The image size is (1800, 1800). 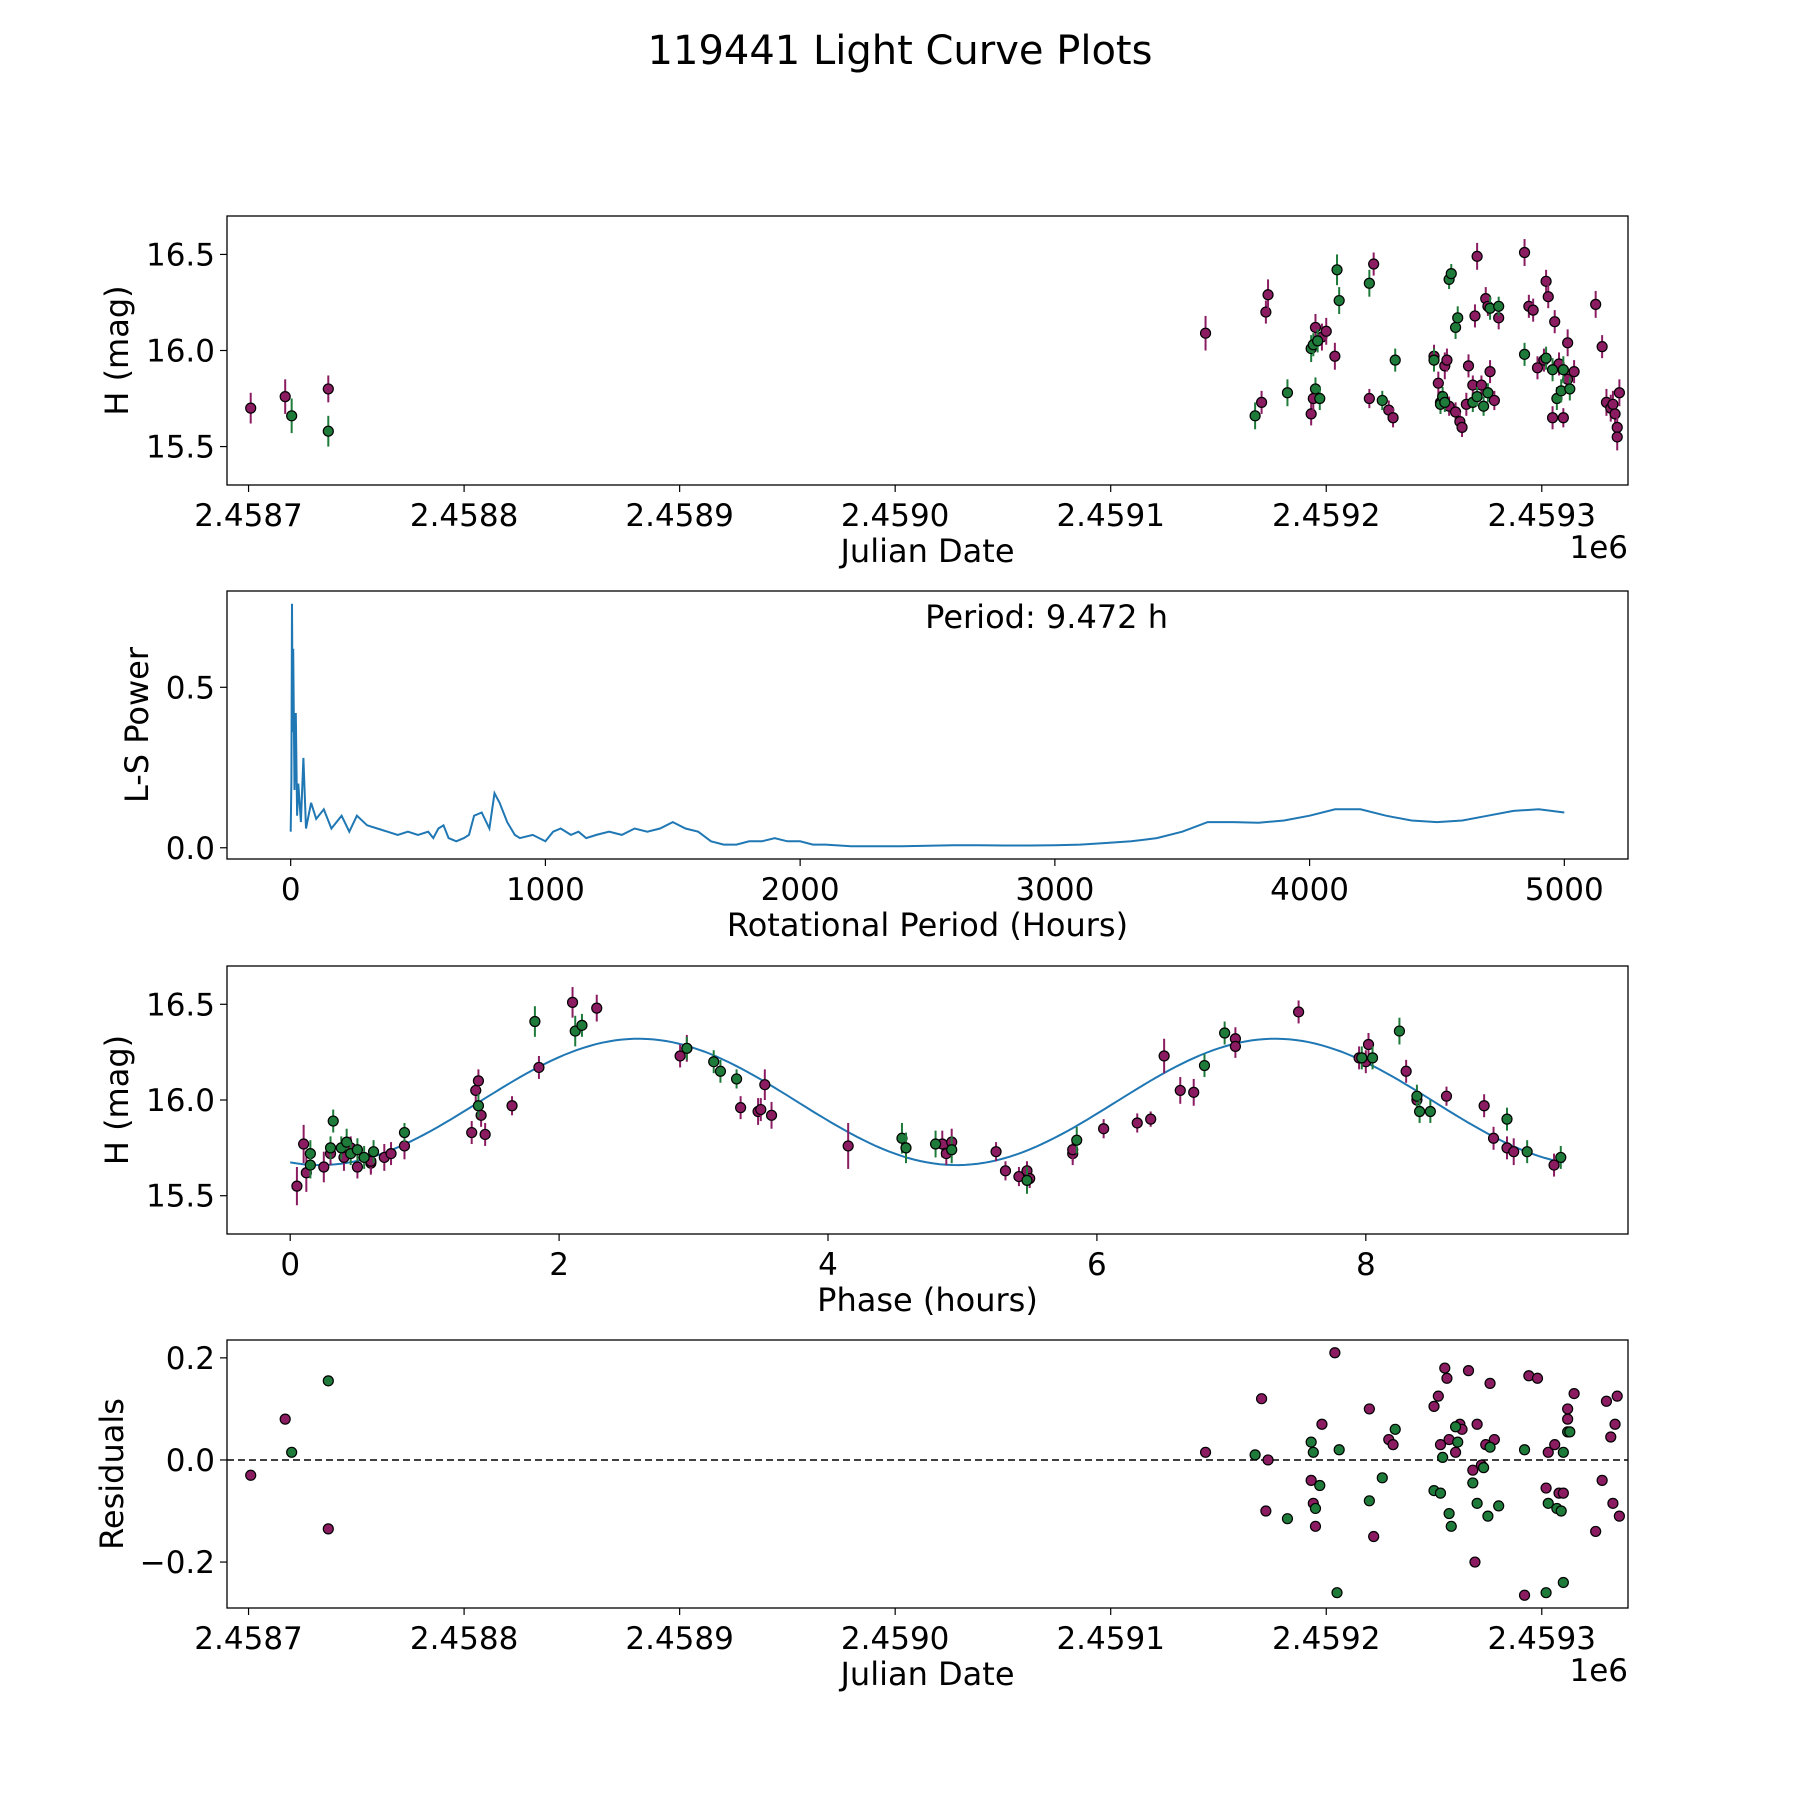 I want to click on x-tick-label: 5000, so click(x=1564, y=890).